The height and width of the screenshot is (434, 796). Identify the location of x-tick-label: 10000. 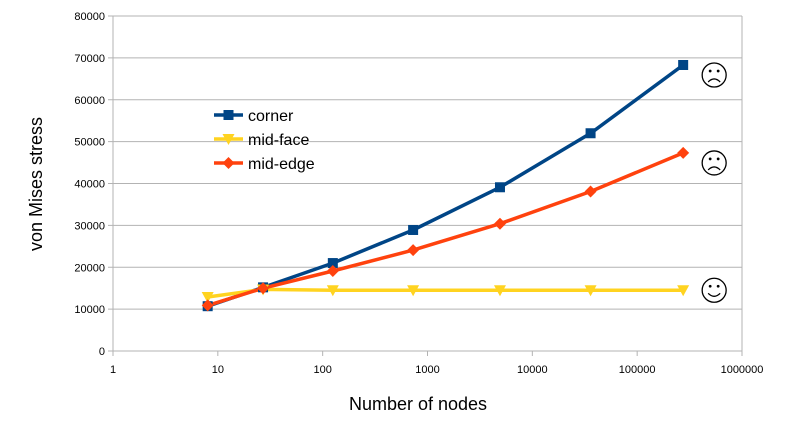
(532, 370).